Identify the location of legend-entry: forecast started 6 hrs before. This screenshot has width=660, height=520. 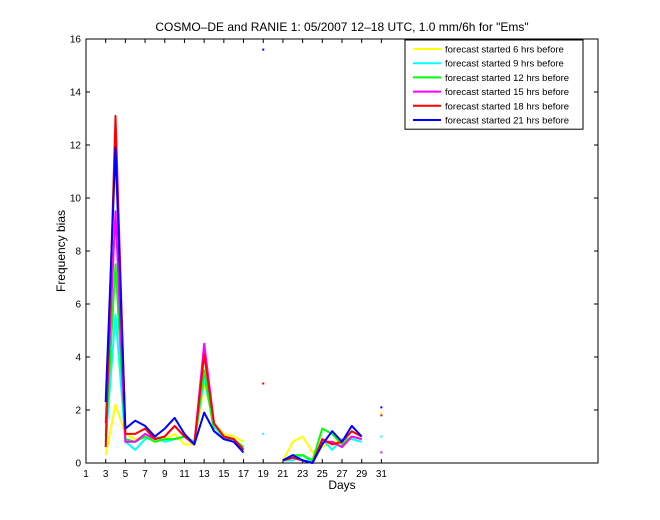
(504, 50).